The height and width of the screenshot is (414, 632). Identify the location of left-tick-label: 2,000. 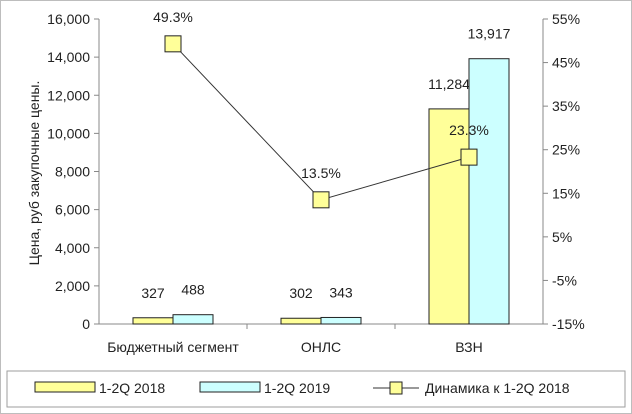
(72, 286).